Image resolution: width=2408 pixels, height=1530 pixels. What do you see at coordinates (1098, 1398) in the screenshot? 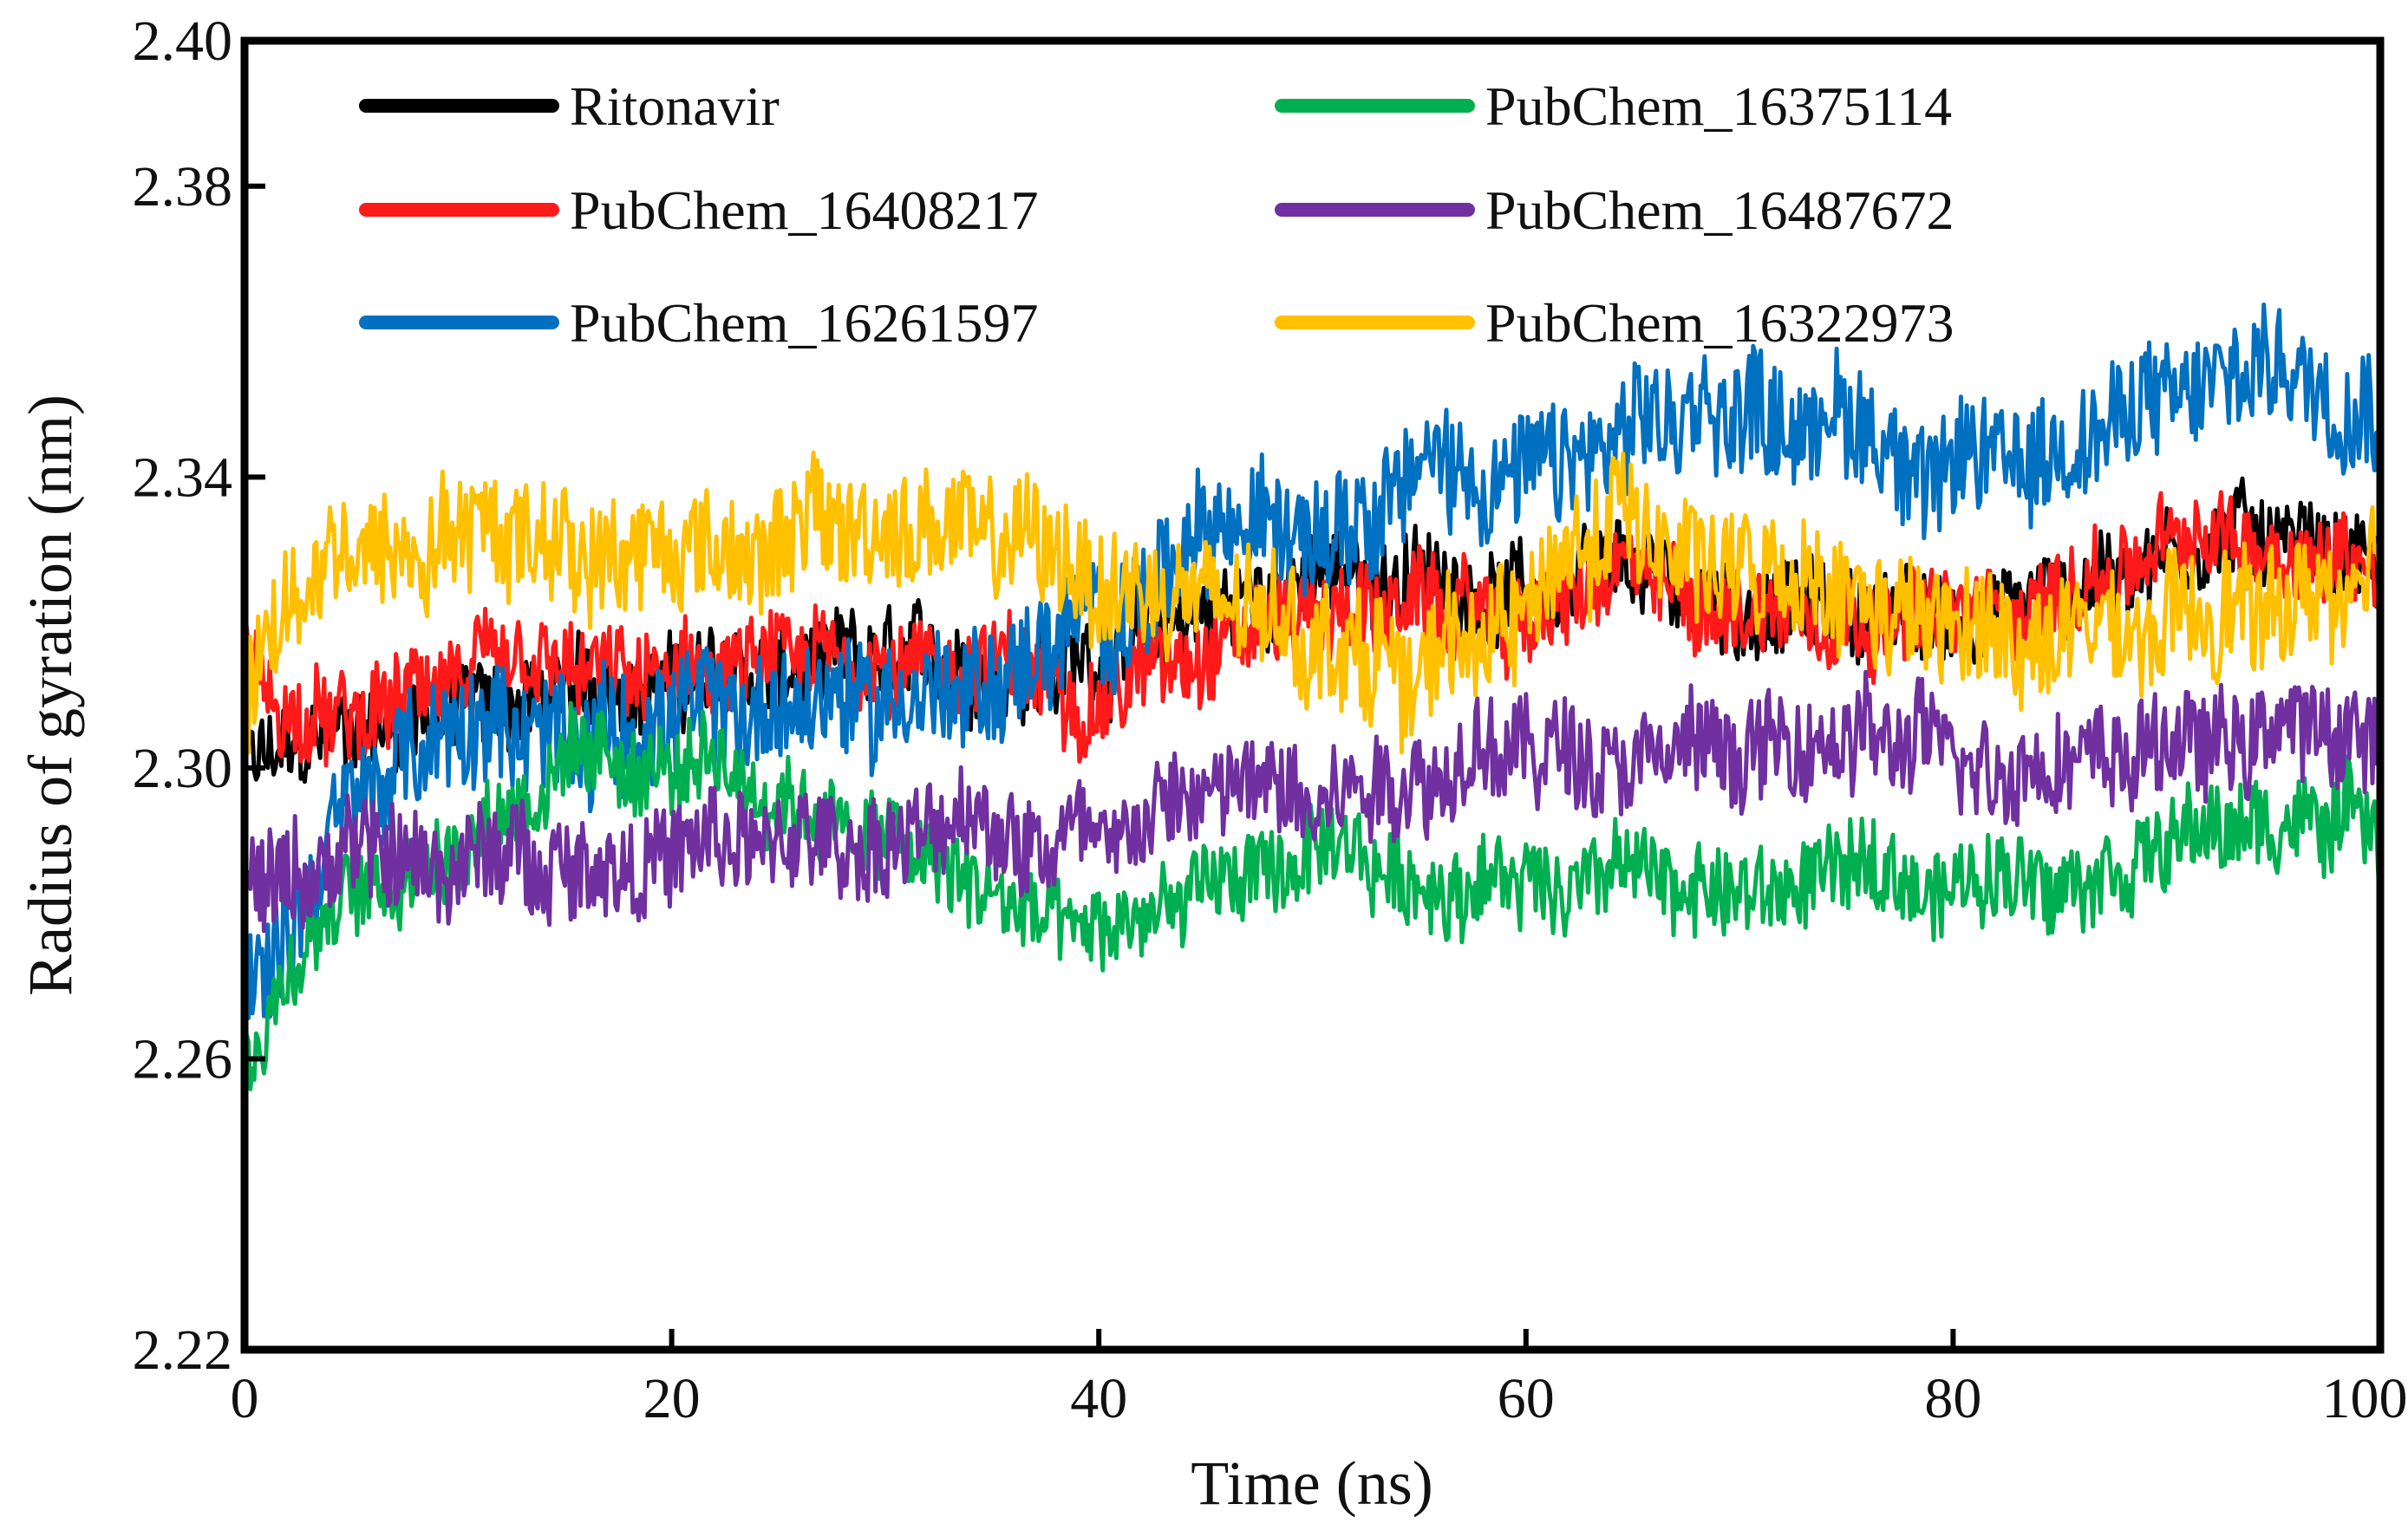
I see `x-tick-label: 40` at bounding box center [1098, 1398].